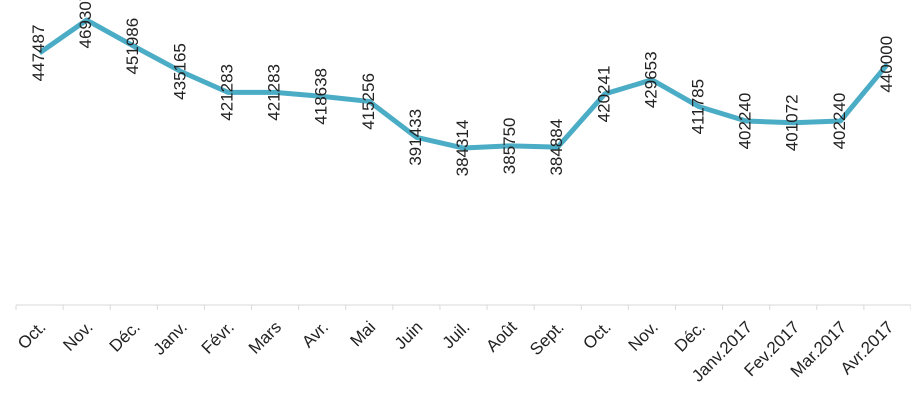 Image resolution: width=911 pixels, height=405 pixels. Describe the element at coordinates (509, 145) in the screenshot. I see `data-label: 385750` at that location.